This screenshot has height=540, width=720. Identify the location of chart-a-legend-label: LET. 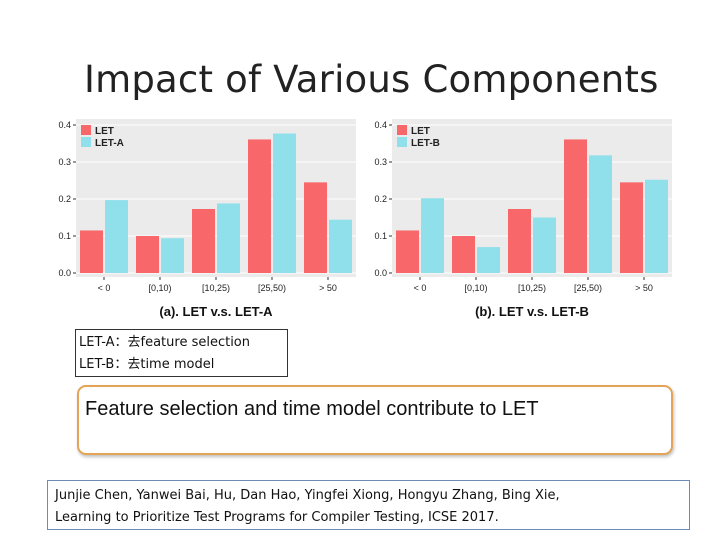
(104, 131).